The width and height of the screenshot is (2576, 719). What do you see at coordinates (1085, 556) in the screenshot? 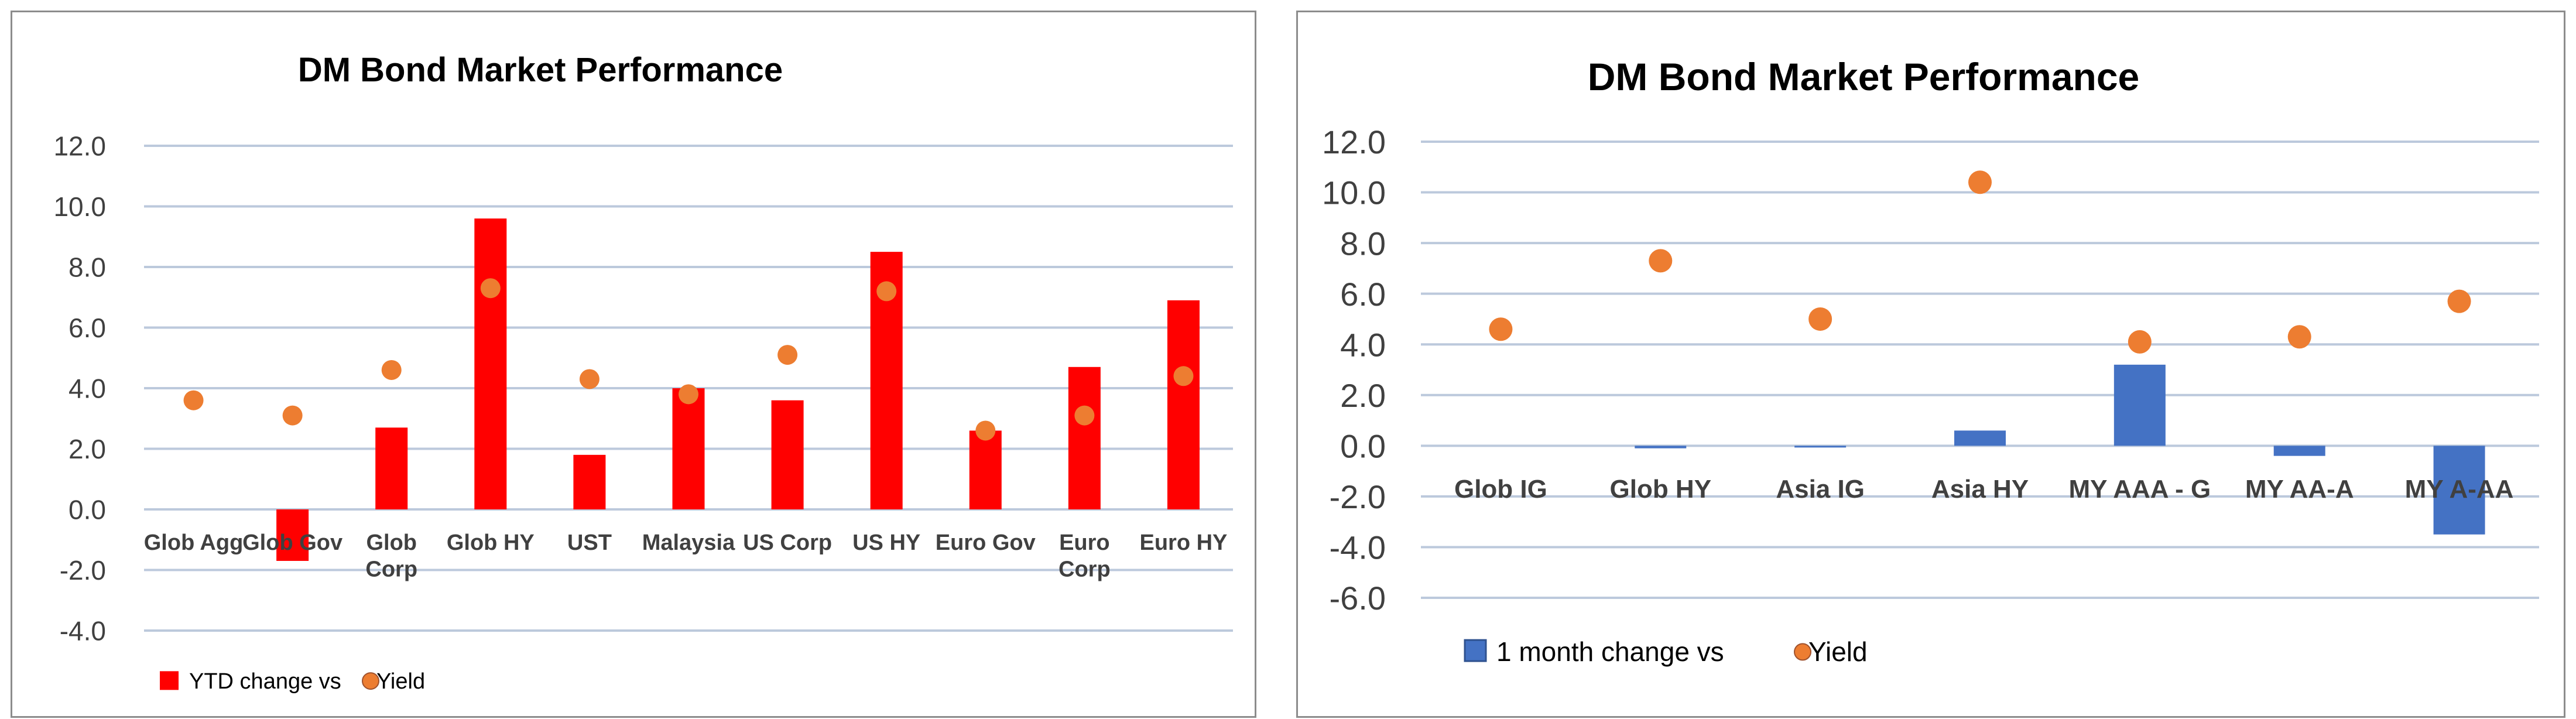
I see `x-tick-label: Euro Corp` at bounding box center [1085, 556].